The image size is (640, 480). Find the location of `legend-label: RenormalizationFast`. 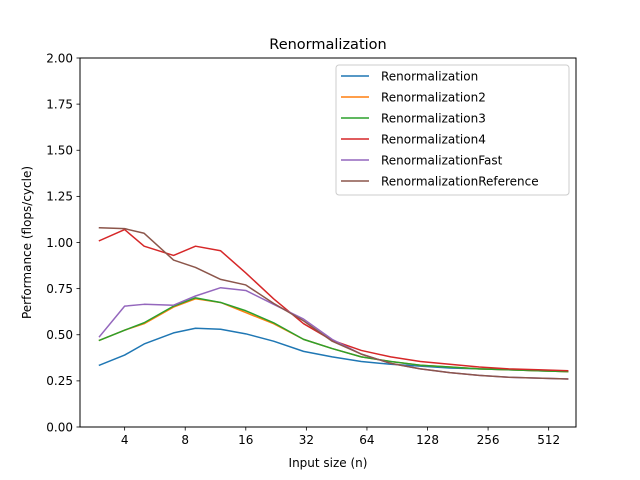

legend-label: RenormalizationFast is located at coordinates (442, 160).